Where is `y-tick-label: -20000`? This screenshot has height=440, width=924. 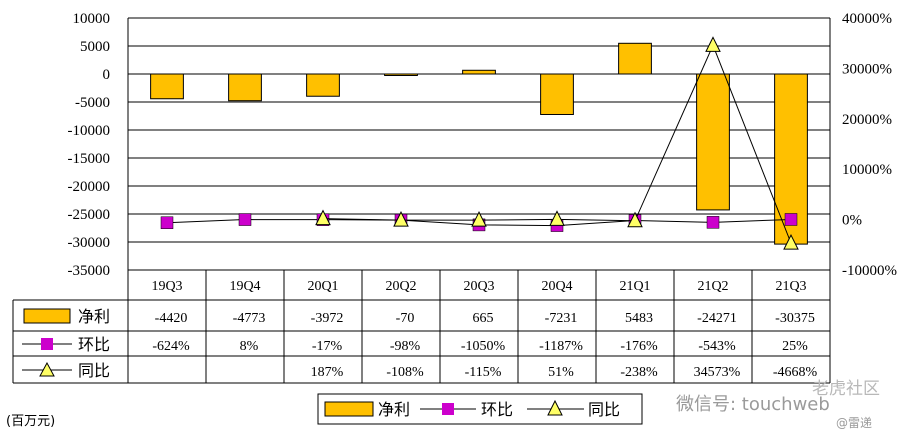
y-tick-label: -20000 is located at coordinates (89, 187).